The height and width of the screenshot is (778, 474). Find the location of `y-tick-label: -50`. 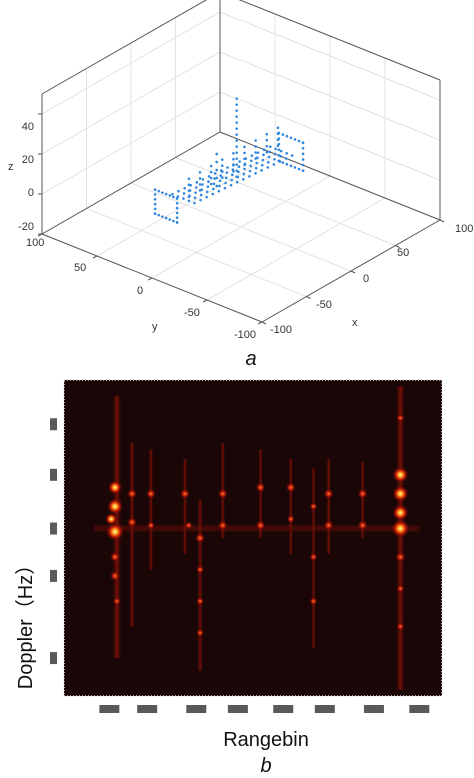

y-tick-label: -50 is located at coordinates (192, 313).